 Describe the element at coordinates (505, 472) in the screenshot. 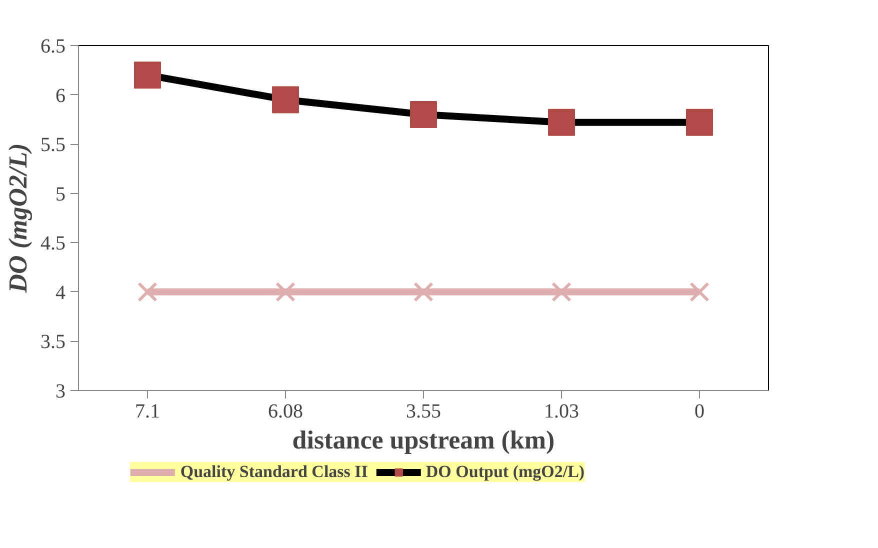

I see `legend-label: DO Output (mgO2/L)` at that location.